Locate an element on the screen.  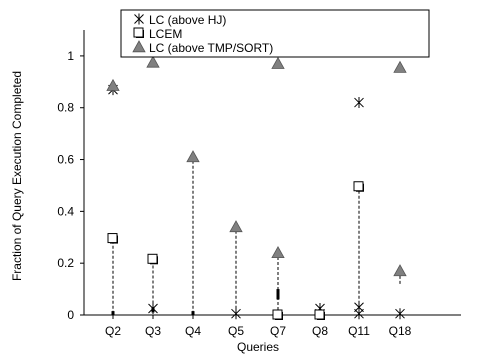
x-tick-label: Q7 is located at coordinates (278, 331).